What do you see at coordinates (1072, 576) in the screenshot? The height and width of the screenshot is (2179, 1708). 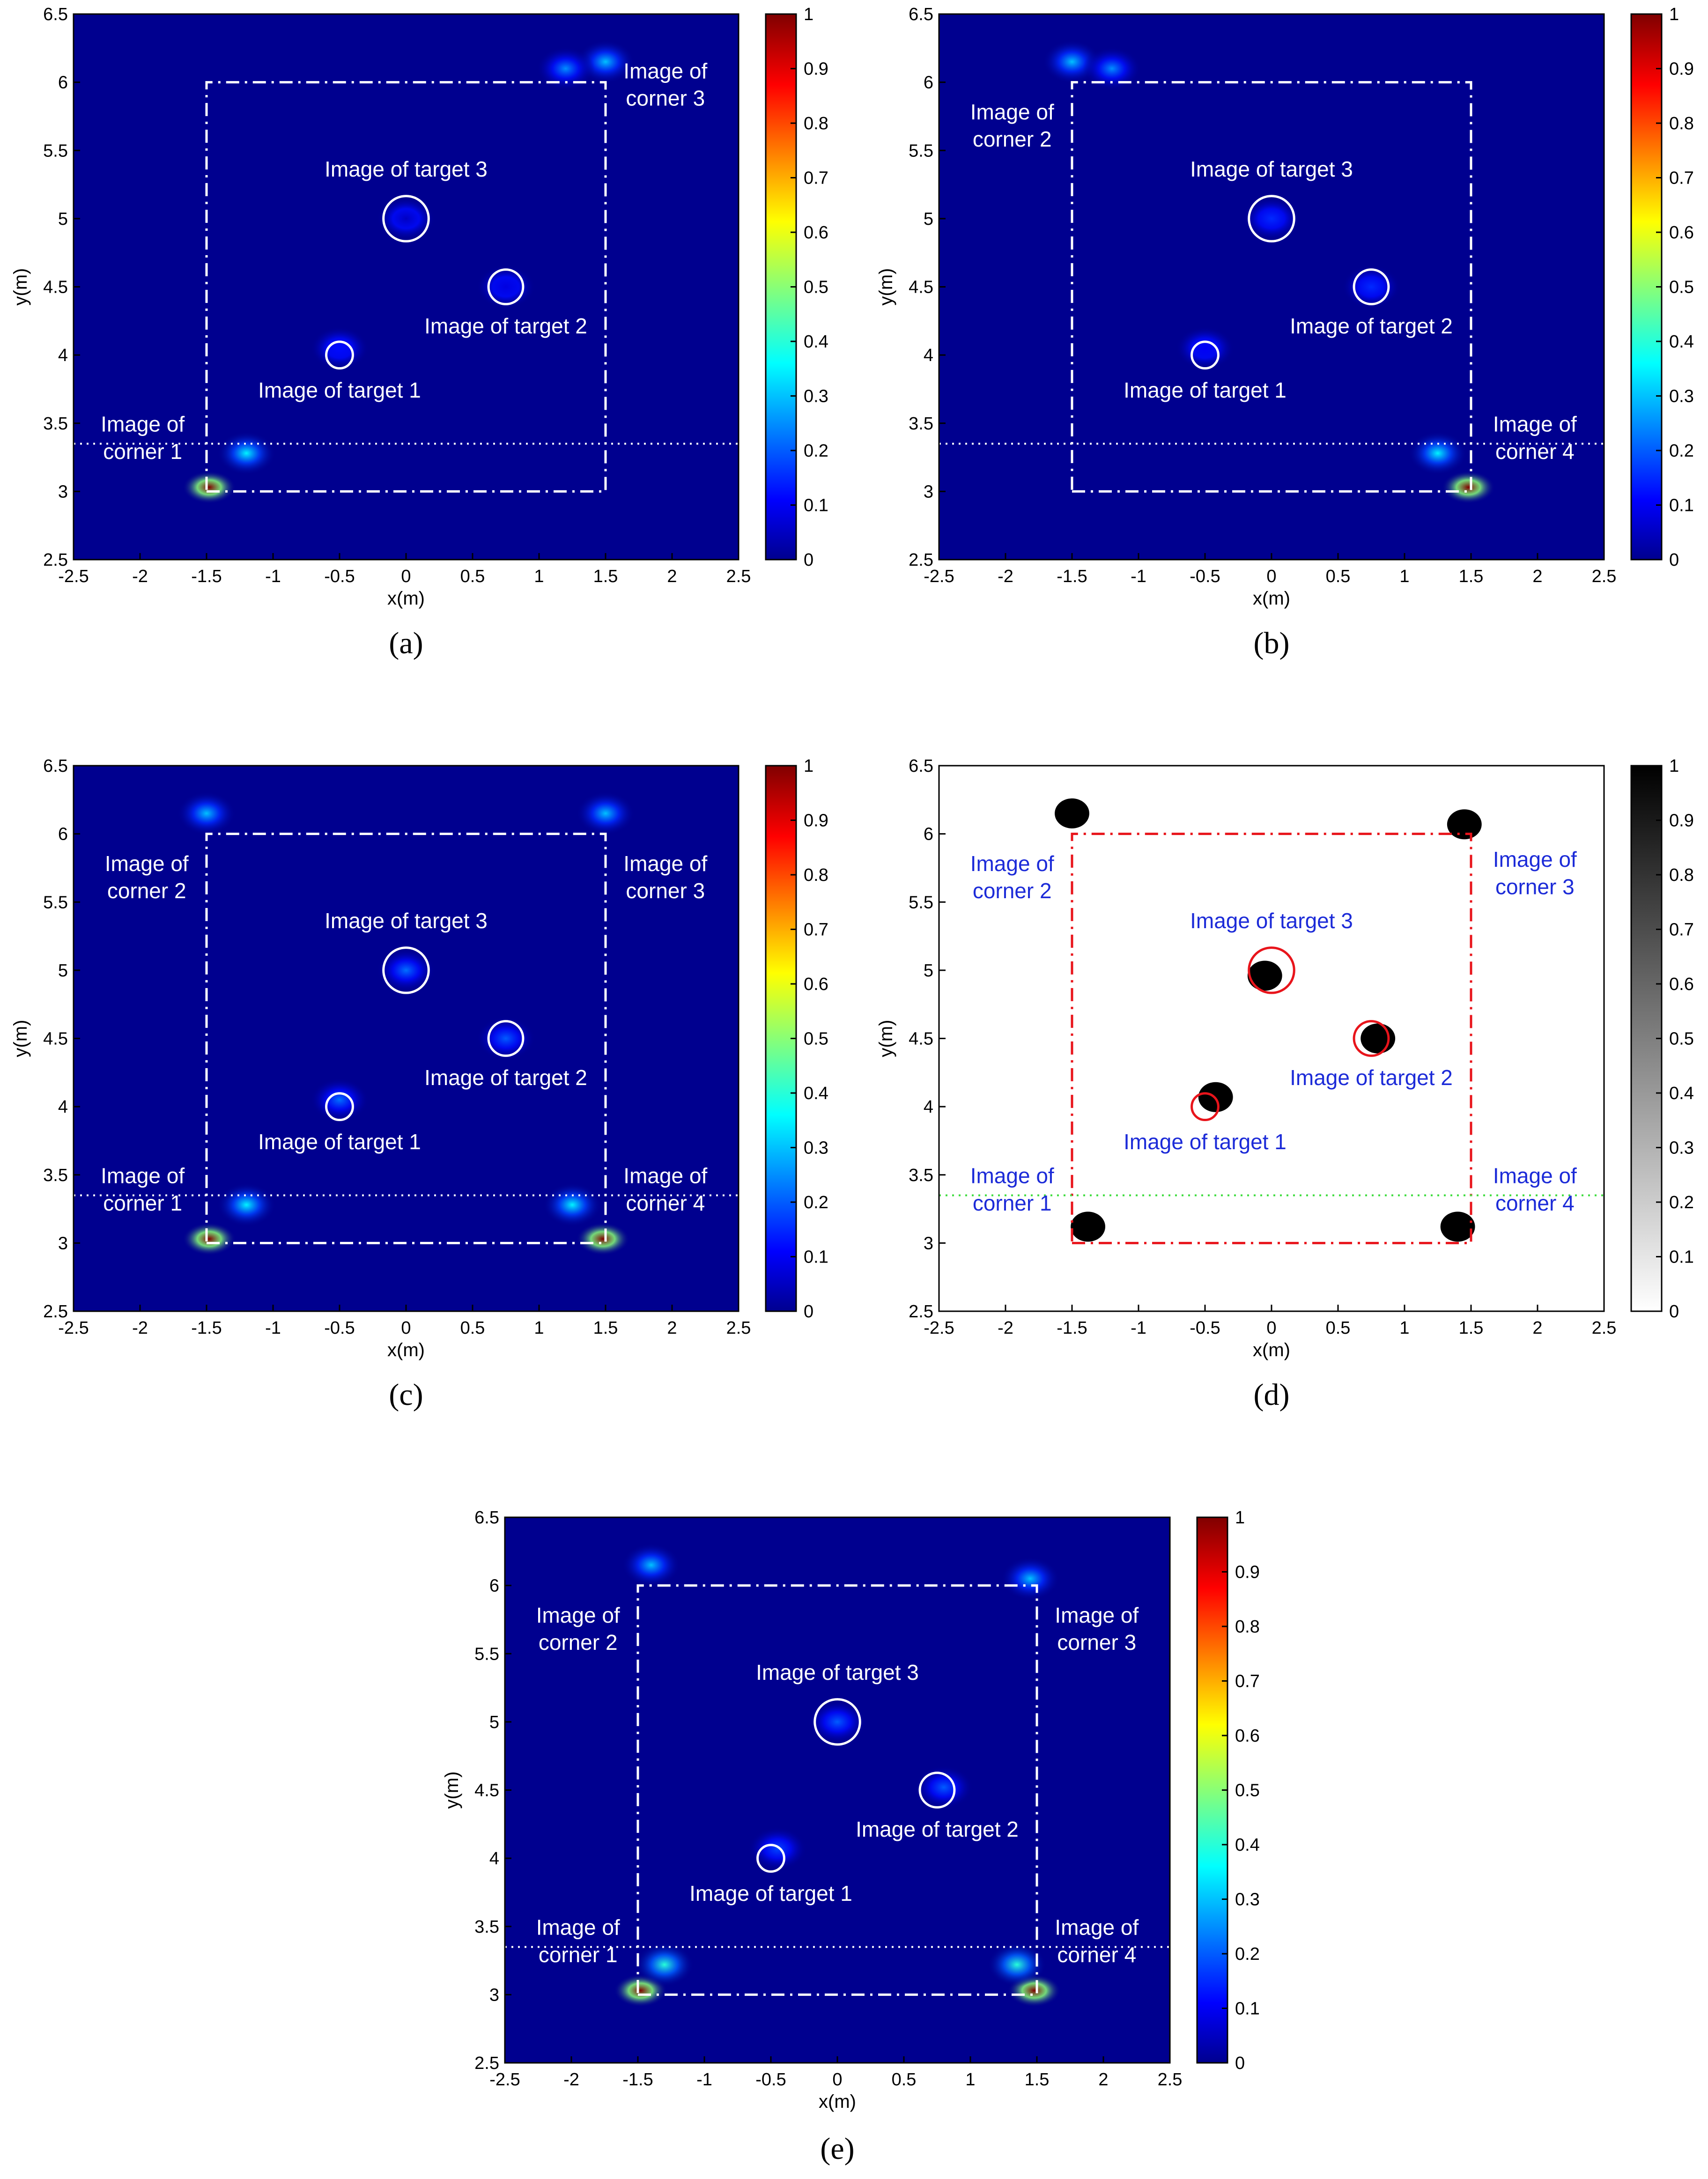 I see `x-tick-label: -1.5` at bounding box center [1072, 576].